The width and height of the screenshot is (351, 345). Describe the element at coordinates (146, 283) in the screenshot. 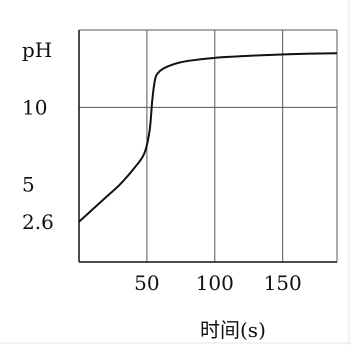

I see `x-tick-label-50: 50` at that location.